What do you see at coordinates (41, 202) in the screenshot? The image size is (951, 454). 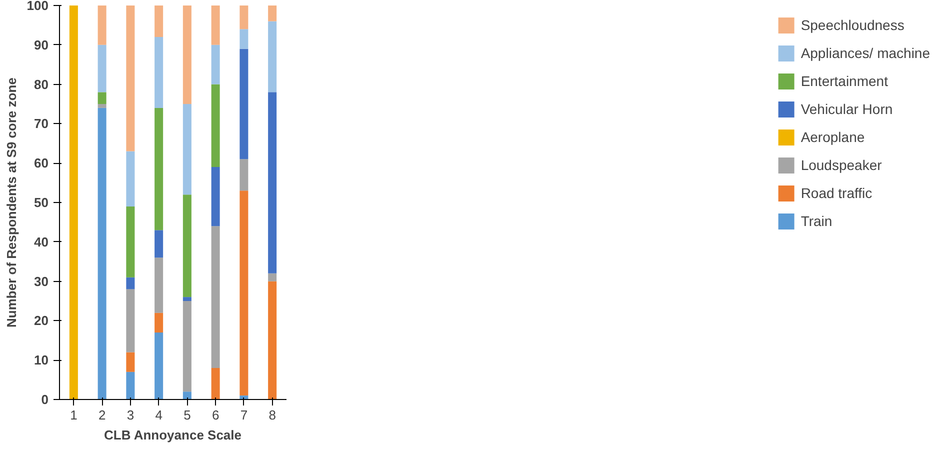 I see `y-tick-label: 50` at bounding box center [41, 202].